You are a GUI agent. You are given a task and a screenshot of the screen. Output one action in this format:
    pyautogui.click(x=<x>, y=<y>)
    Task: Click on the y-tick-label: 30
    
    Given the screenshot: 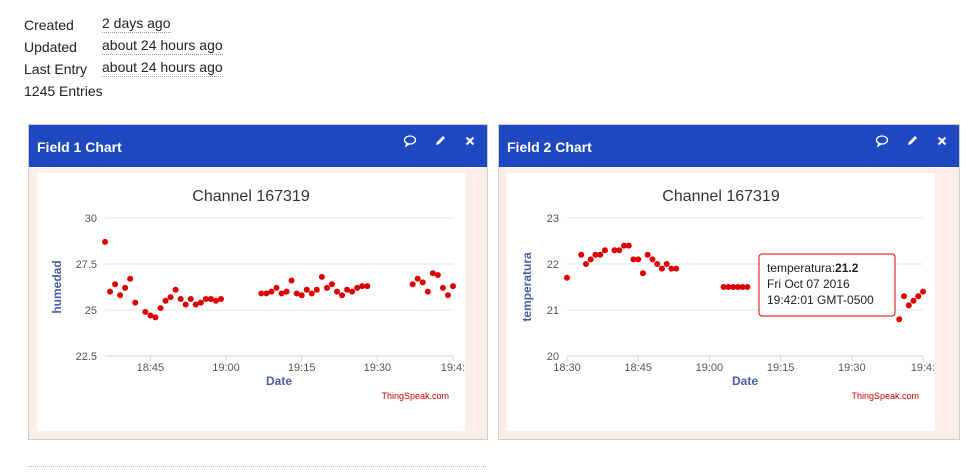 What is the action you would take?
    pyautogui.click(x=91, y=219)
    